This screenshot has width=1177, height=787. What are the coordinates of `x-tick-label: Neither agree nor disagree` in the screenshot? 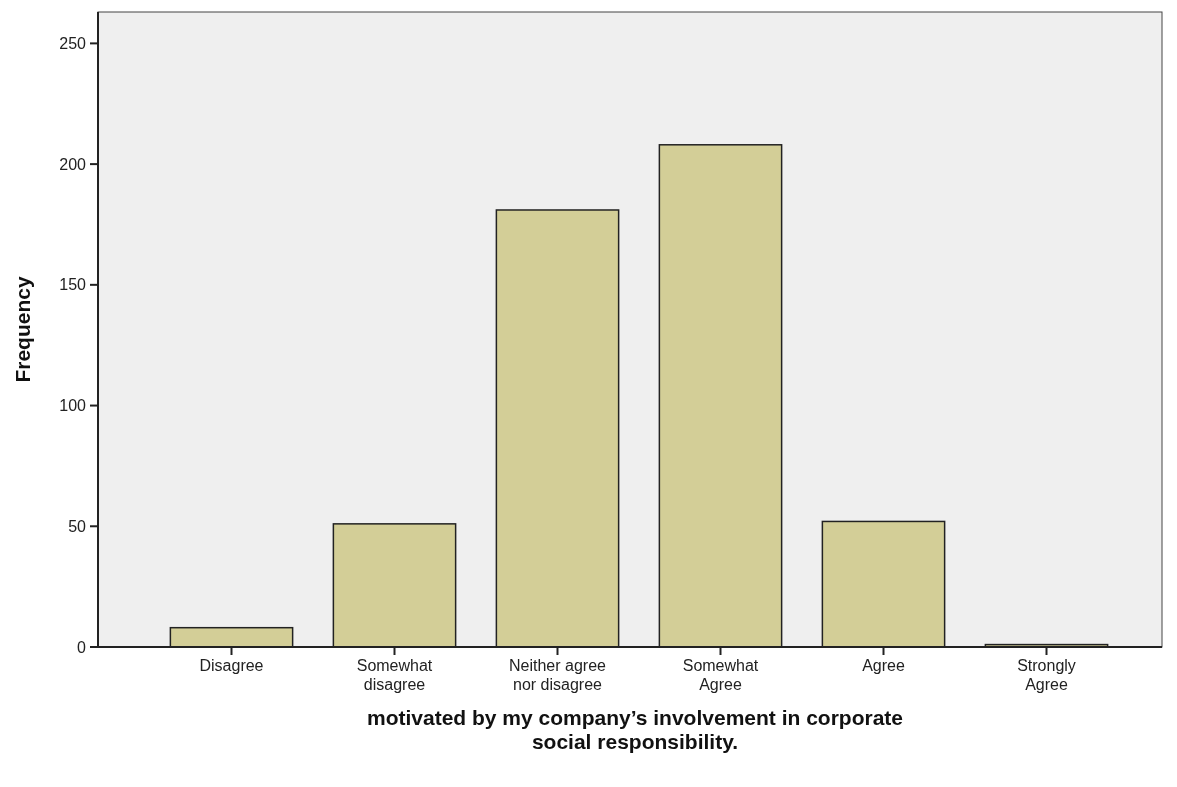 It's located at (558, 675).